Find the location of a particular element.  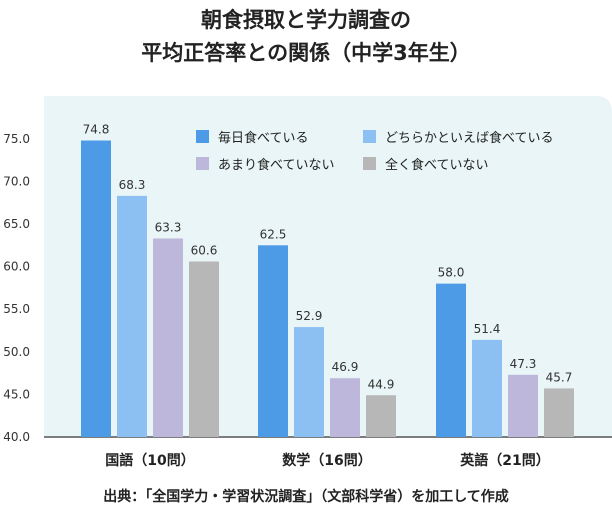

legend-label-rarely: あまり食べていない is located at coordinates (276, 165).